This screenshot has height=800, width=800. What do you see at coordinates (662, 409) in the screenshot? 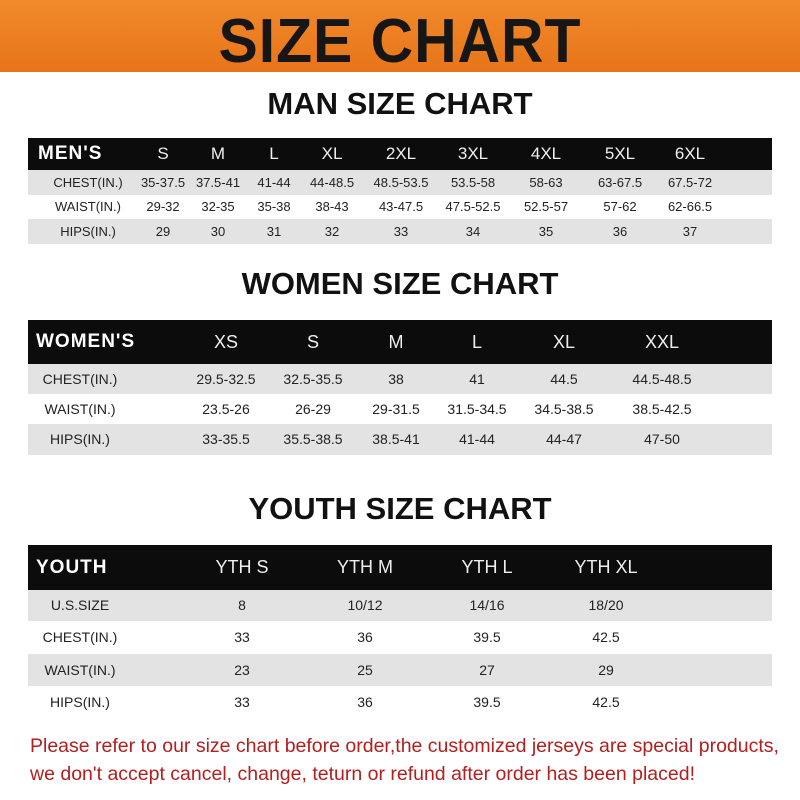
I see `table-cell: 38.5-42.5` at bounding box center [662, 409].